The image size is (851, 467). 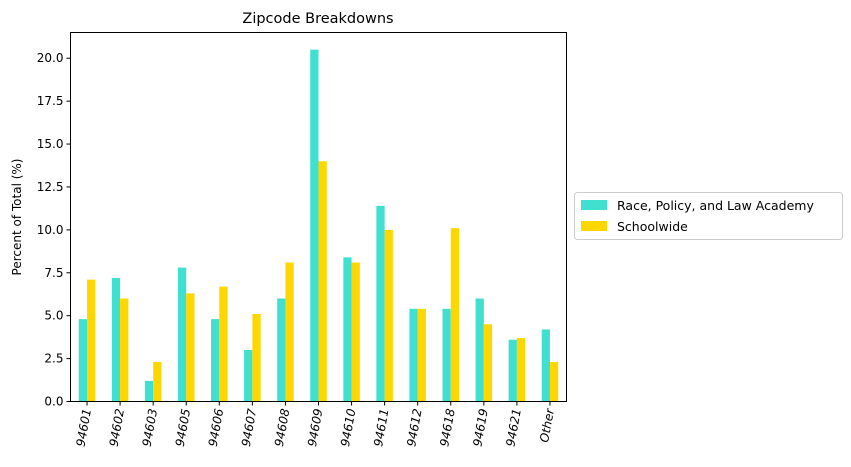 What do you see at coordinates (554, 382) in the screenshot?
I see `bar-schoolwide-Other` at bounding box center [554, 382].